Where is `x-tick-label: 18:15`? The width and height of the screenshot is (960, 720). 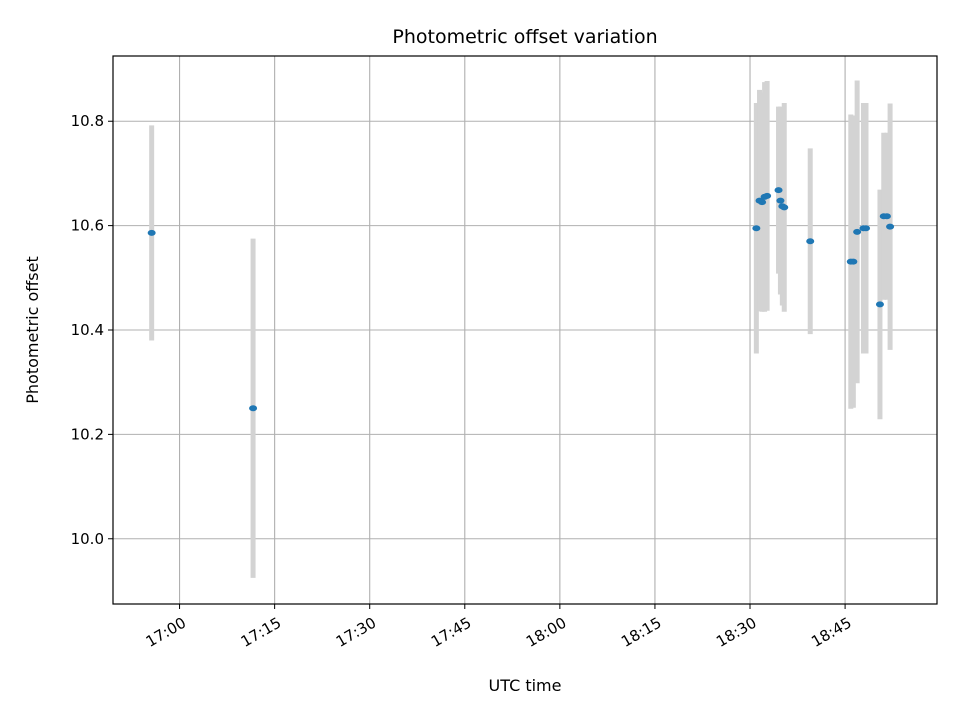 x-tick-label: 18:15 is located at coordinates (641, 632).